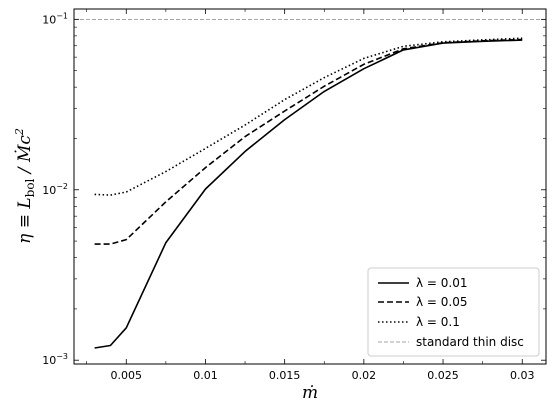  Describe the element at coordinates (443, 375) in the screenshot. I see `x-tick-label: 0.025` at that location.